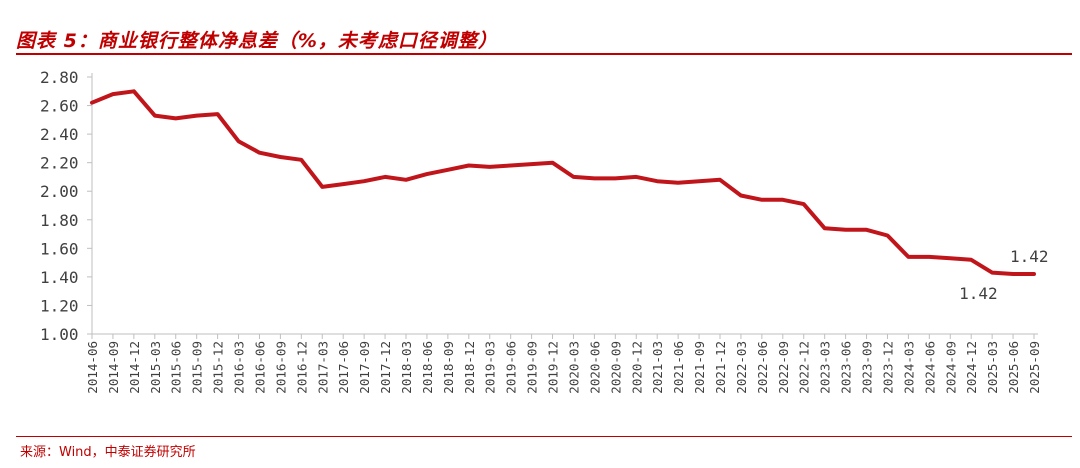  Describe the element at coordinates (59, 191) in the screenshot. I see `y-tick-label: 2.00` at that location.